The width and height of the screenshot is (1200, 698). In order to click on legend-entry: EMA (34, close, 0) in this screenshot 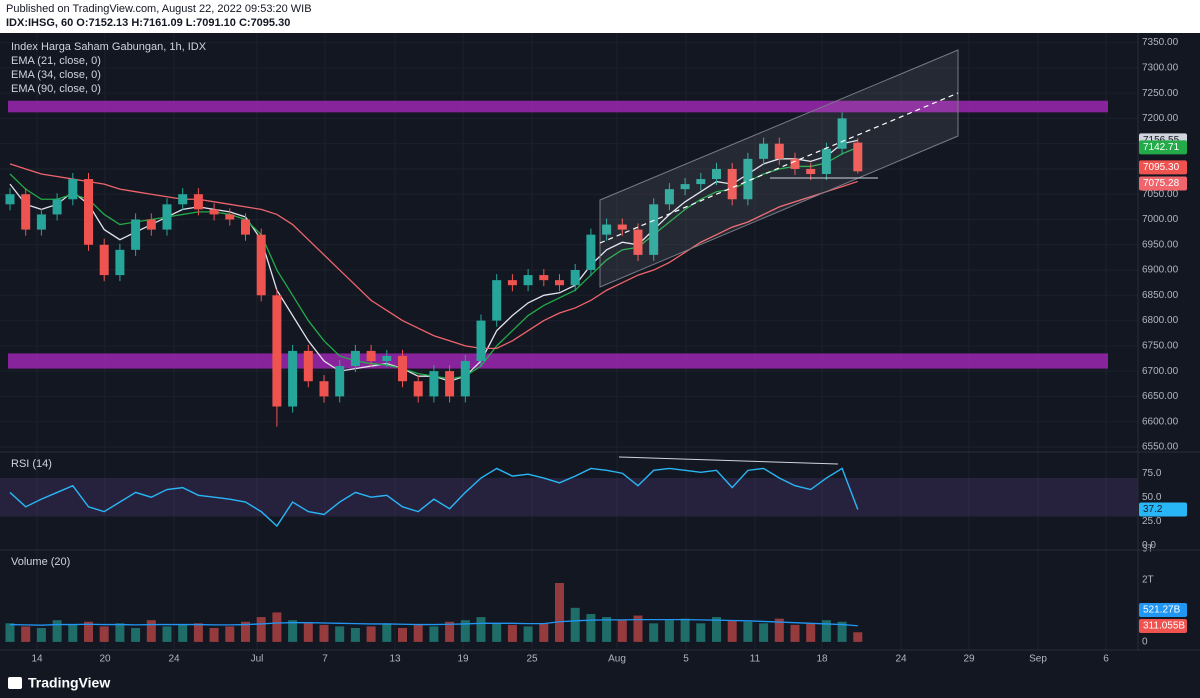, I will do `click(56, 75)`.